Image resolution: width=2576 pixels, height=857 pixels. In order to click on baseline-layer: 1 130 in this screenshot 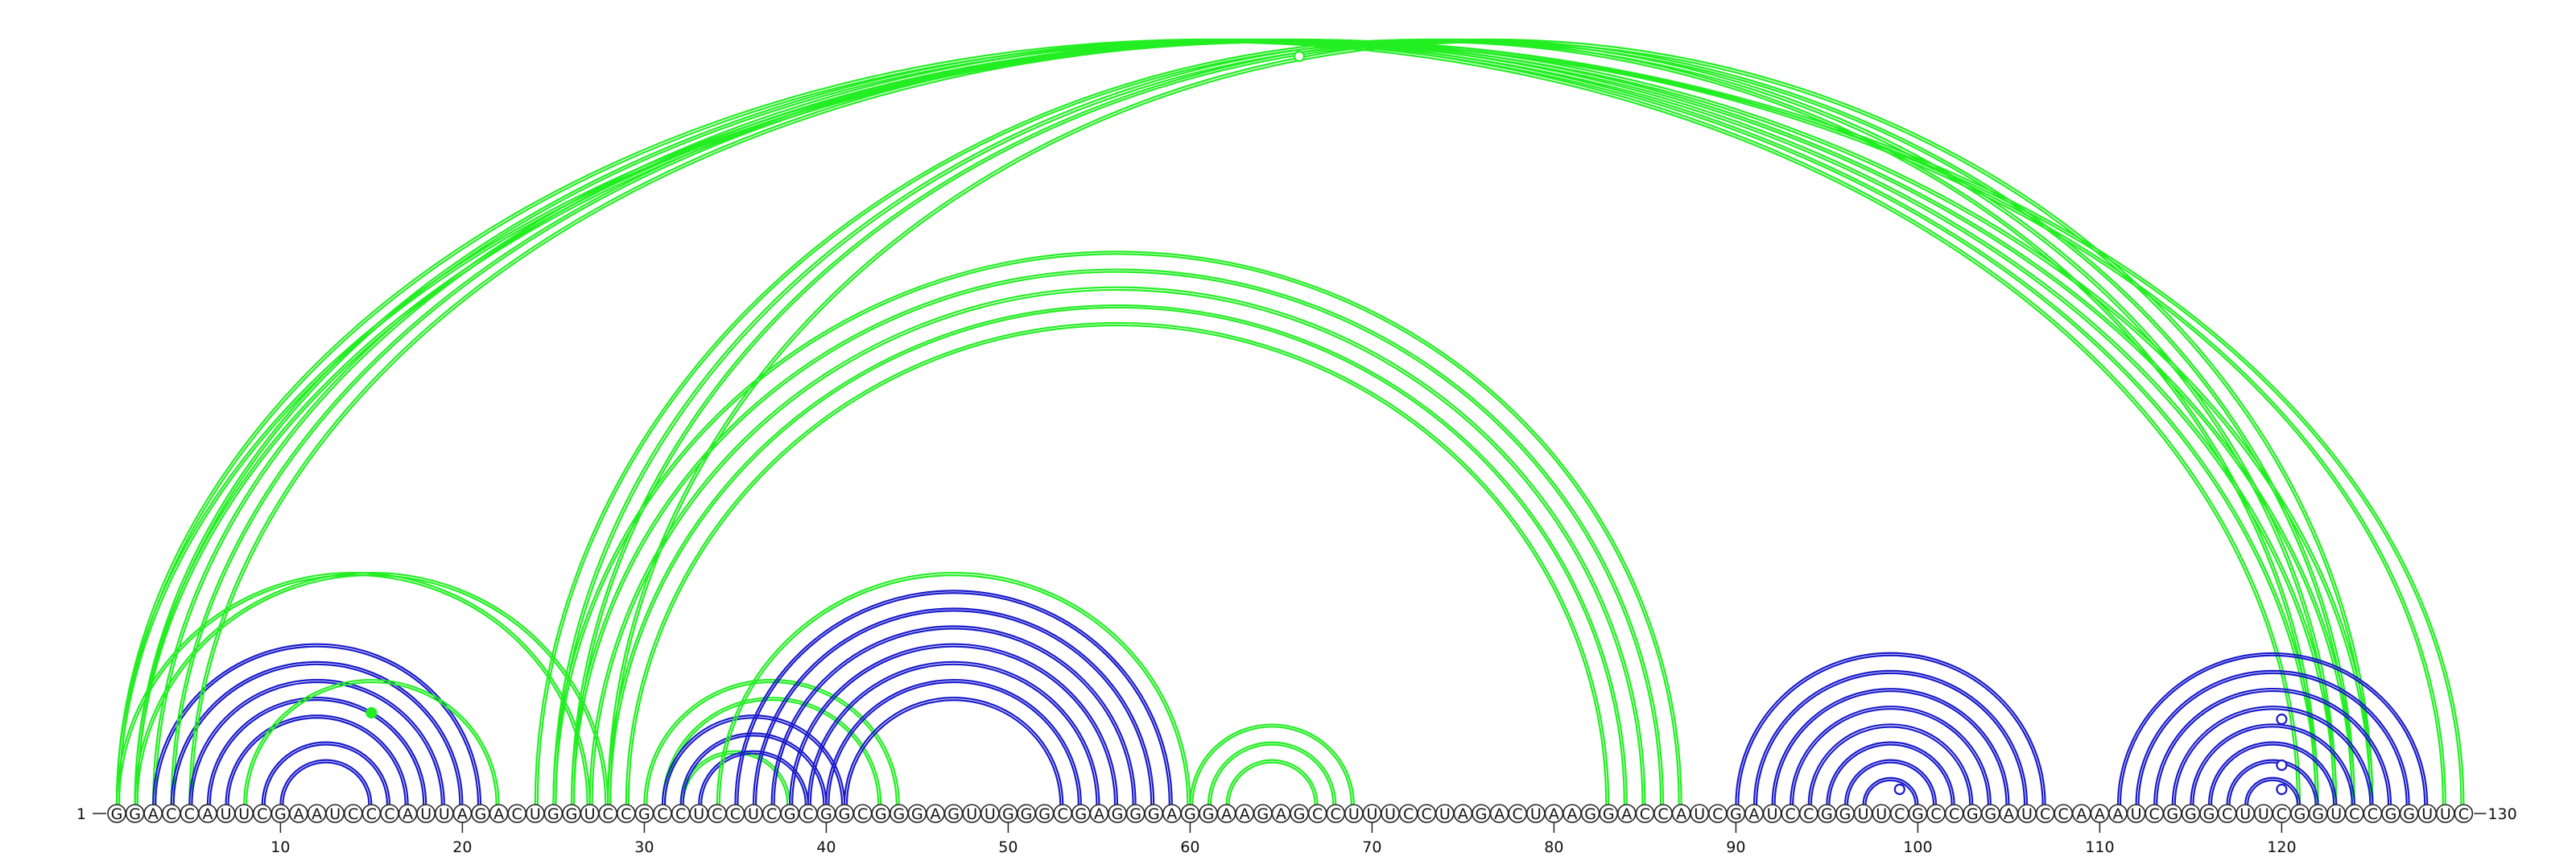, I will do `click(1296, 814)`.